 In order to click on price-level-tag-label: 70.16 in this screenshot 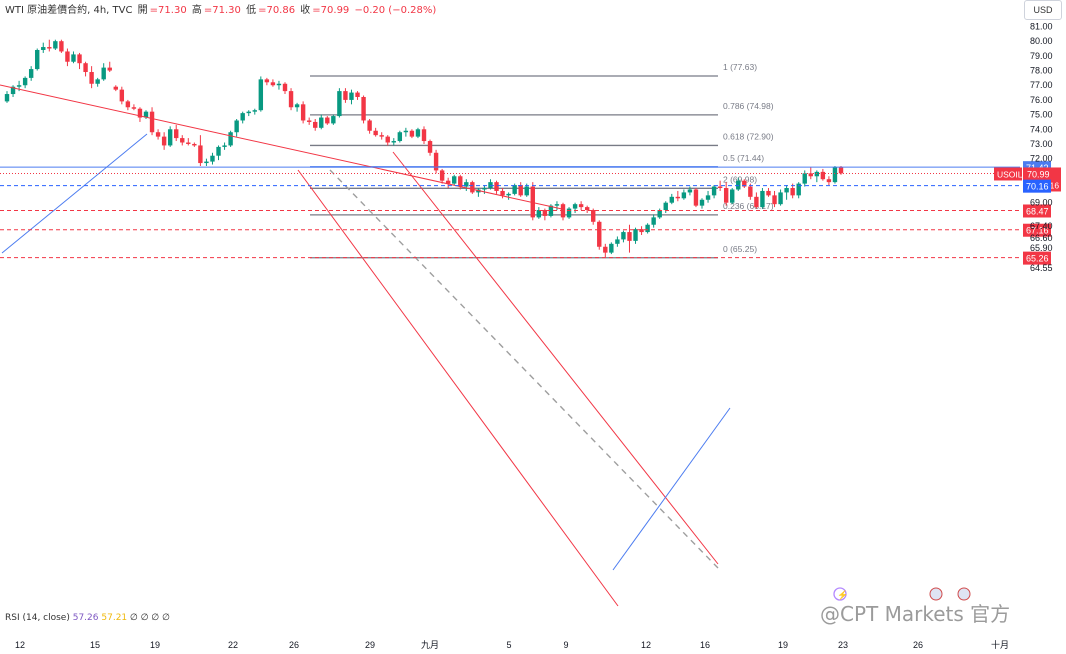, I will do `click(1037, 187)`.